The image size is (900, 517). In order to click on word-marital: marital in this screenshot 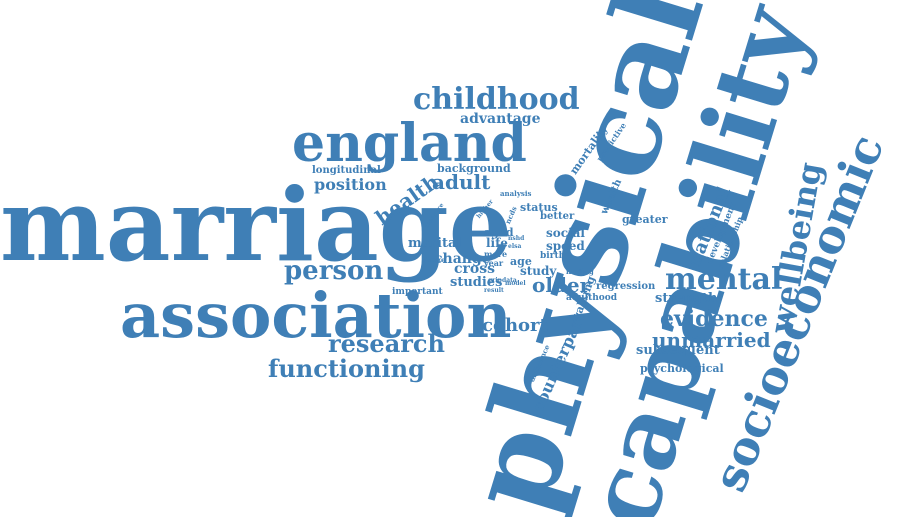, I will do `click(435, 243)`.